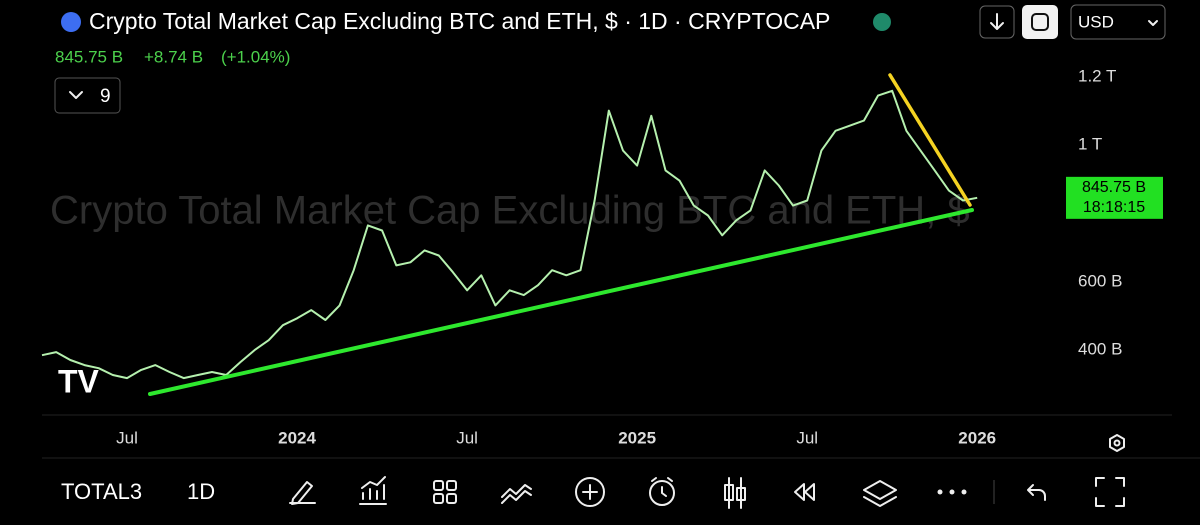  Describe the element at coordinates (880, 493) in the screenshot. I see `layers-tool` at that location.